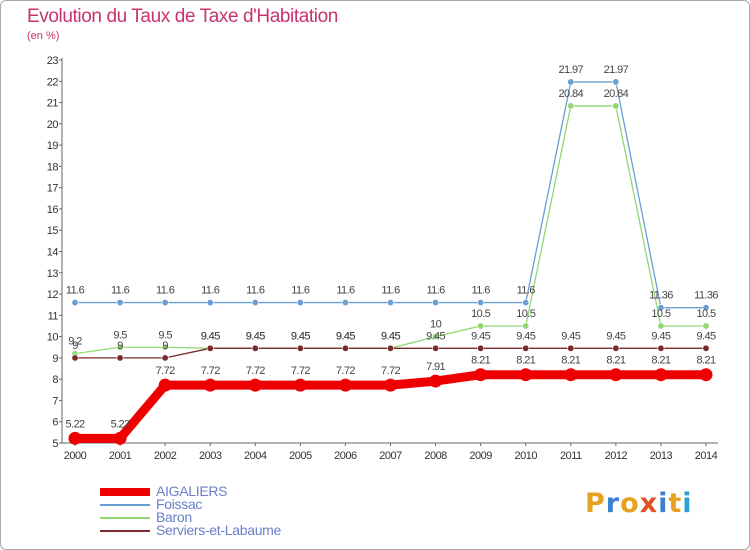 The height and width of the screenshot is (550, 750). What do you see at coordinates (345, 371) in the screenshot?
I see `data-label-aigaliers: 7.72` at bounding box center [345, 371].